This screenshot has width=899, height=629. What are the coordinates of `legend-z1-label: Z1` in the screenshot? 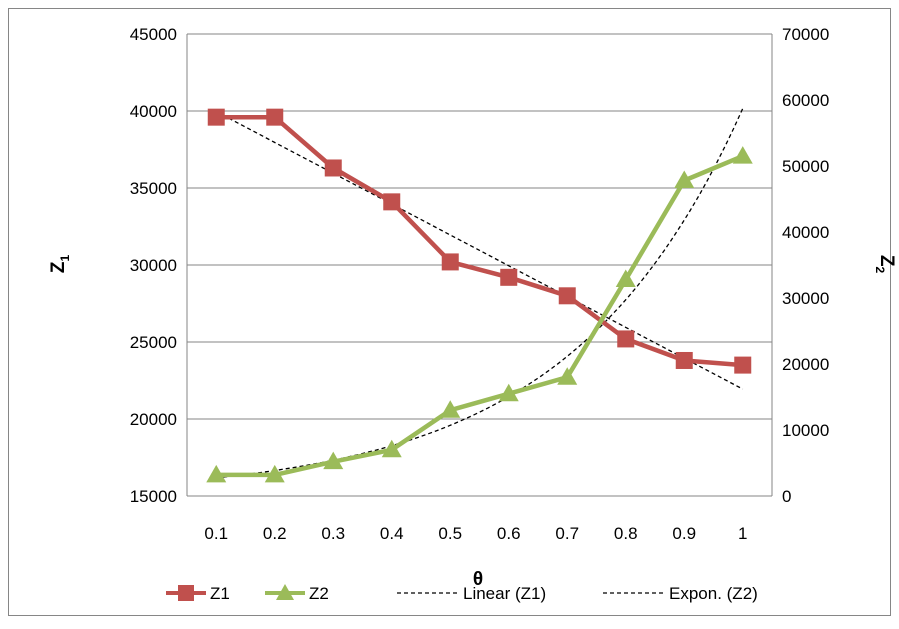 It's located at (220, 593).